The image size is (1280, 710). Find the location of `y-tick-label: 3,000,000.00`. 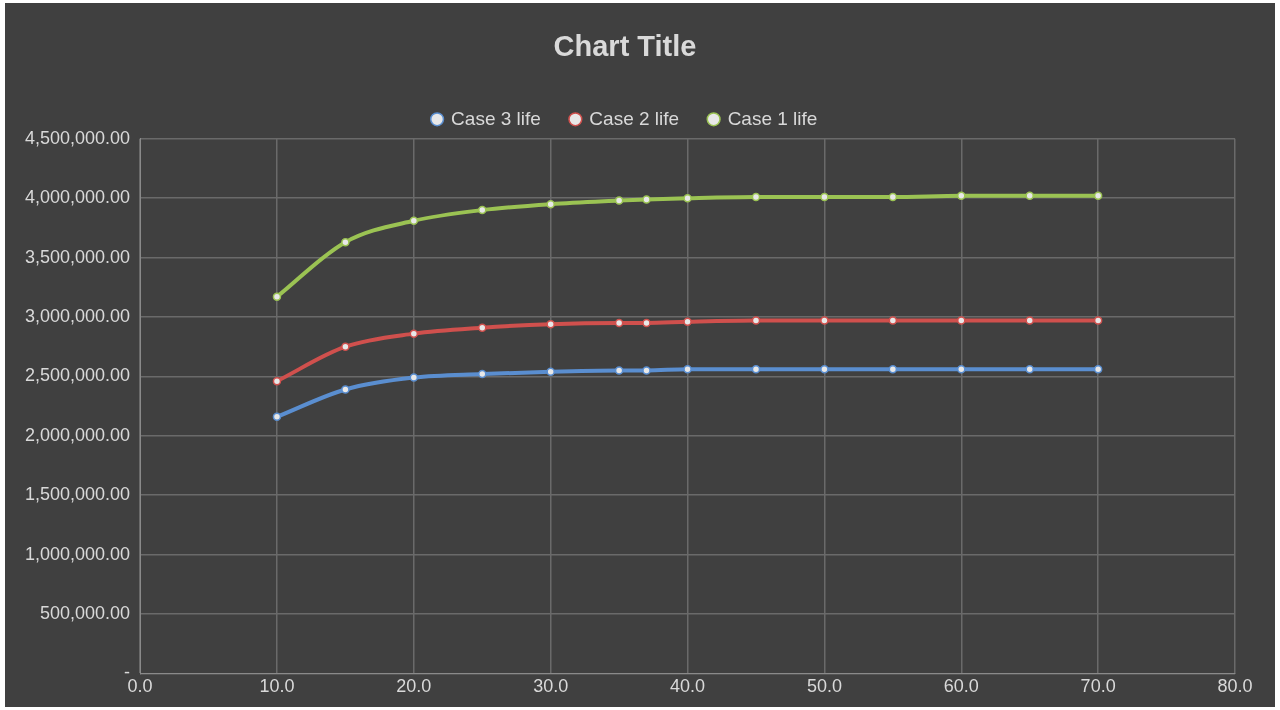

y-tick-label: 3,000,000.00 is located at coordinates (77, 315).